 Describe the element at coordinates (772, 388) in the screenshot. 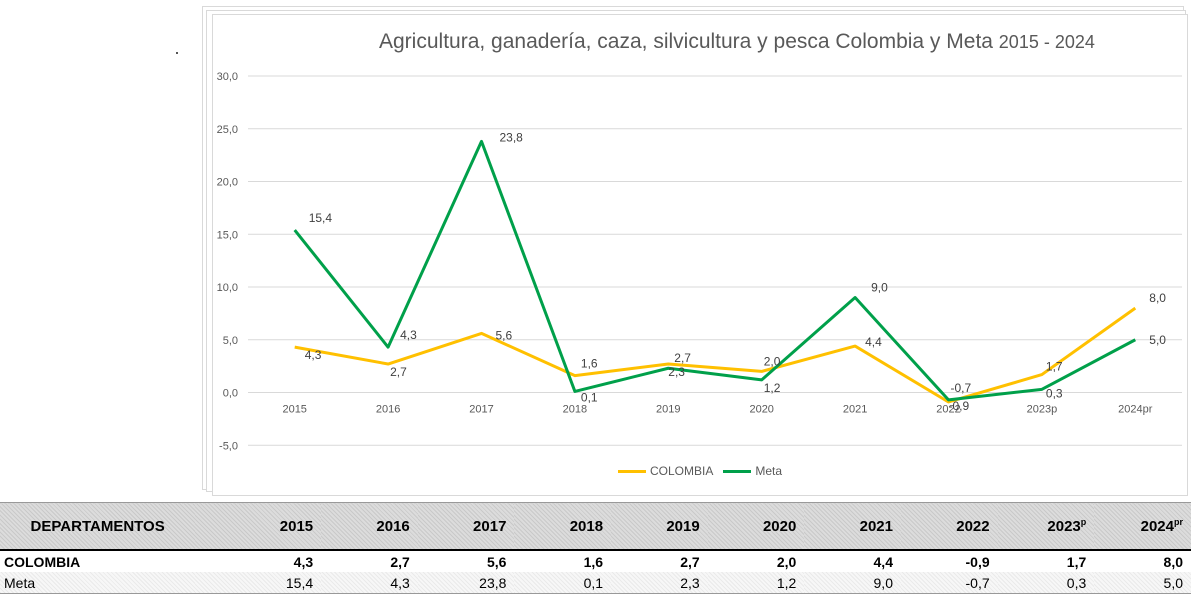

I see `data-label: 1,2` at that location.